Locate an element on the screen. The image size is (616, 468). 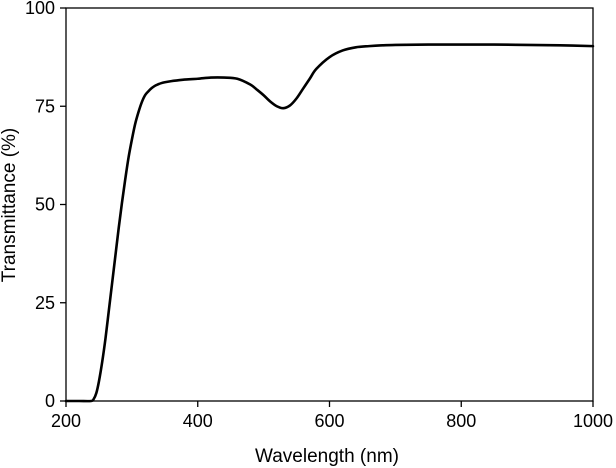
x-axis-ticks: 200 400 600 800 1000 is located at coordinates (332, 416).